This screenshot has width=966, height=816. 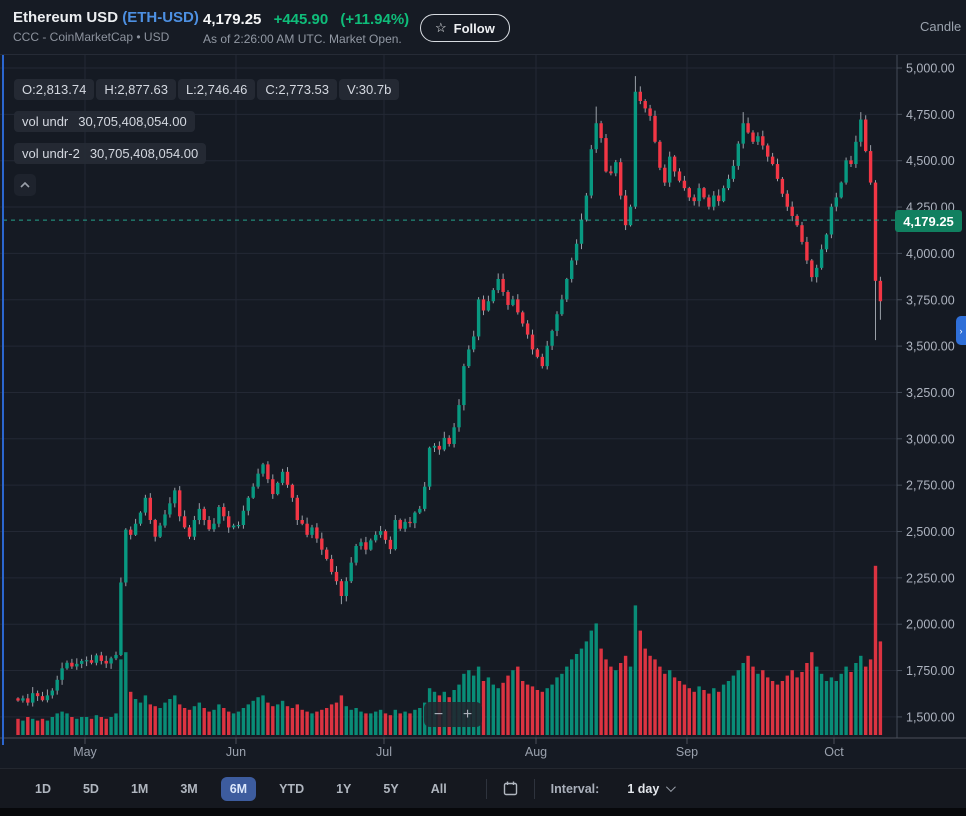 What do you see at coordinates (467, 714) in the screenshot?
I see `zoom-in-button: +` at bounding box center [467, 714].